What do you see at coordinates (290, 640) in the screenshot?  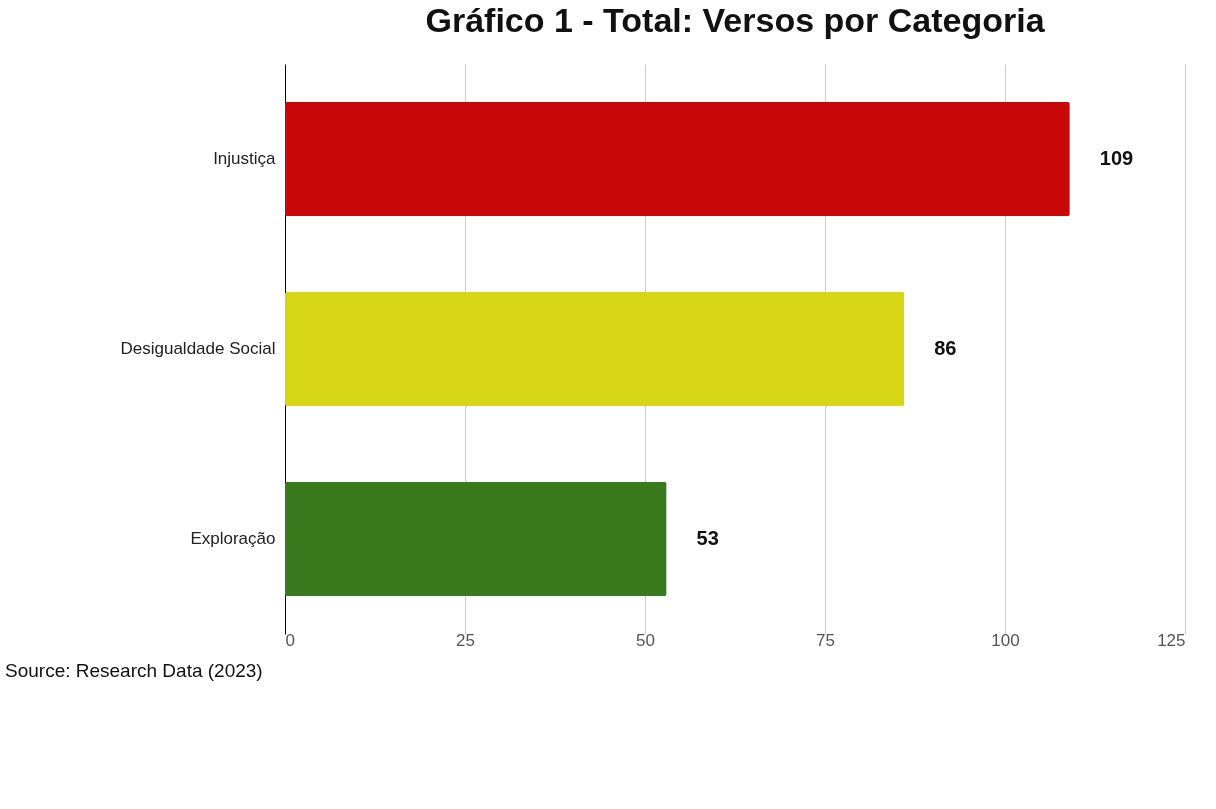 I see `x-tick-label: 0` at bounding box center [290, 640].